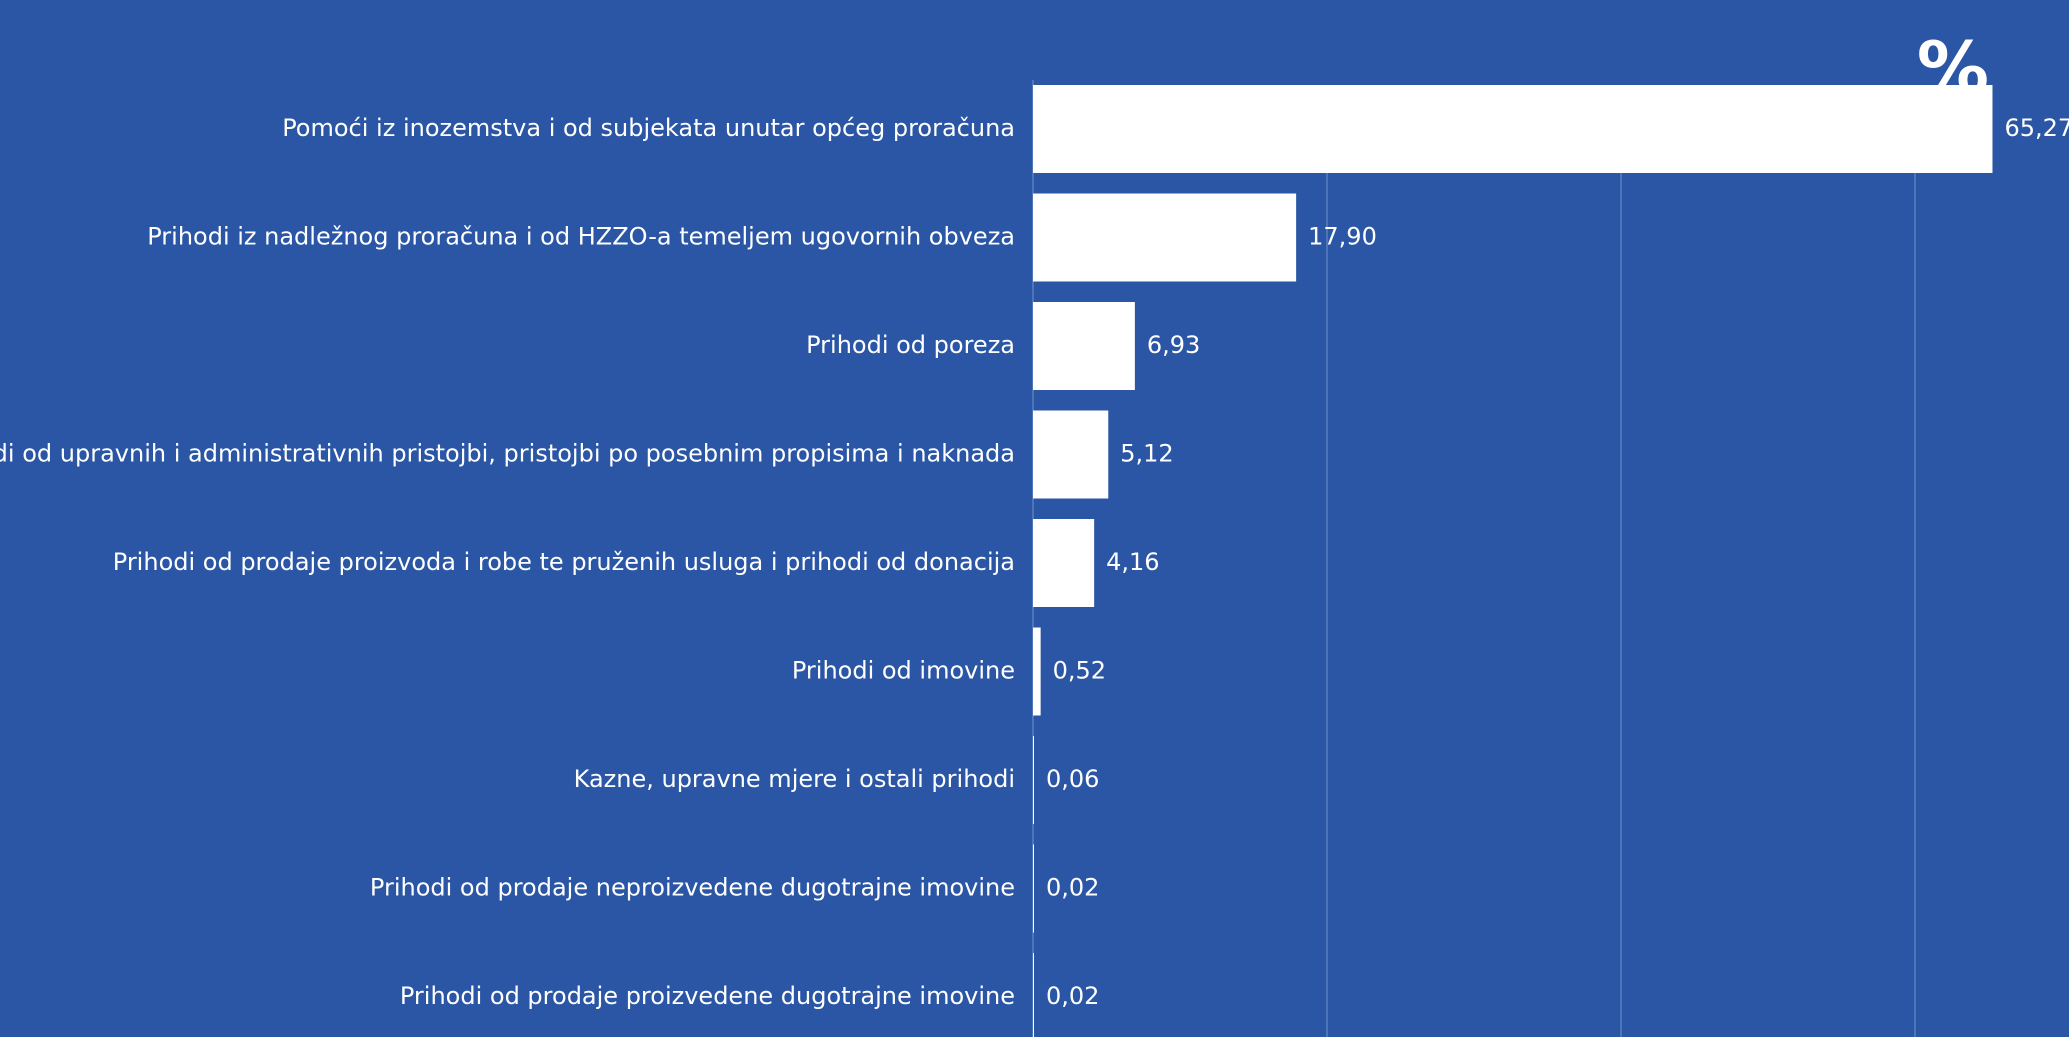  I want to click on category-label: Prihodi od poreza, so click(910, 345).